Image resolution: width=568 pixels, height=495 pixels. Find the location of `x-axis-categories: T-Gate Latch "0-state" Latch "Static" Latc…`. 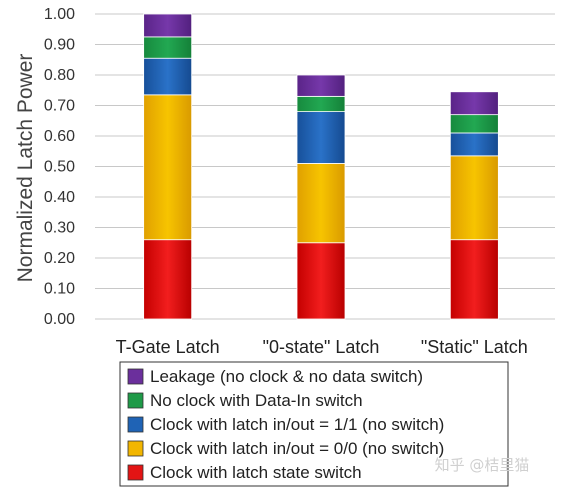

x-axis-categories: T-Gate Latch "0-state" Latch "Static" Latc… is located at coordinates (322, 347).